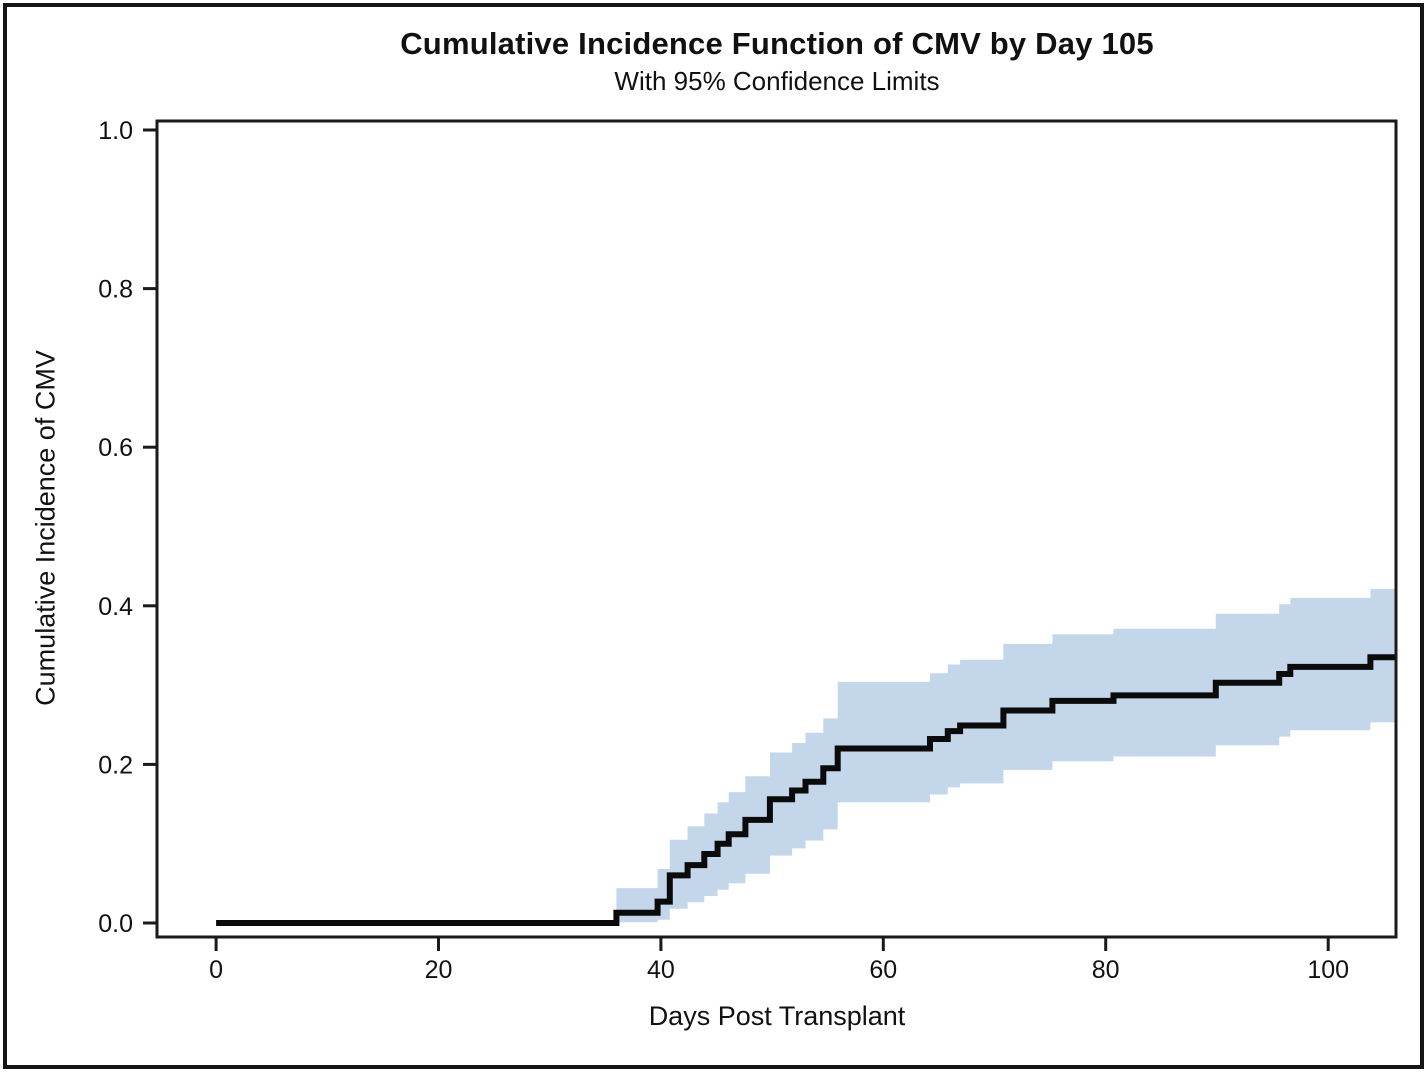  Describe the element at coordinates (115, 290) in the screenshot. I see `y-tick-label: 0.8` at that location.